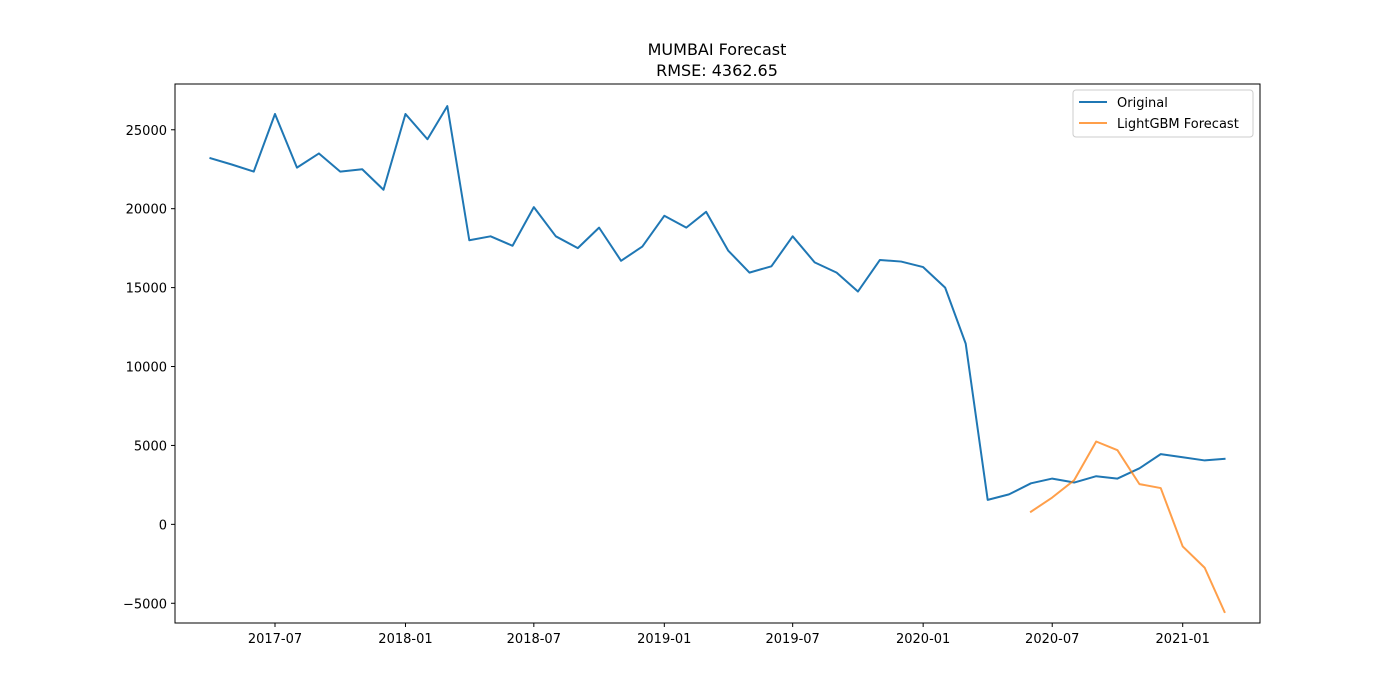 This screenshot has width=1400, height=700. Describe the element at coordinates (717, 70) in the screenshot. I see `chart-subtitle: RMSE: 4362.65` at that location.